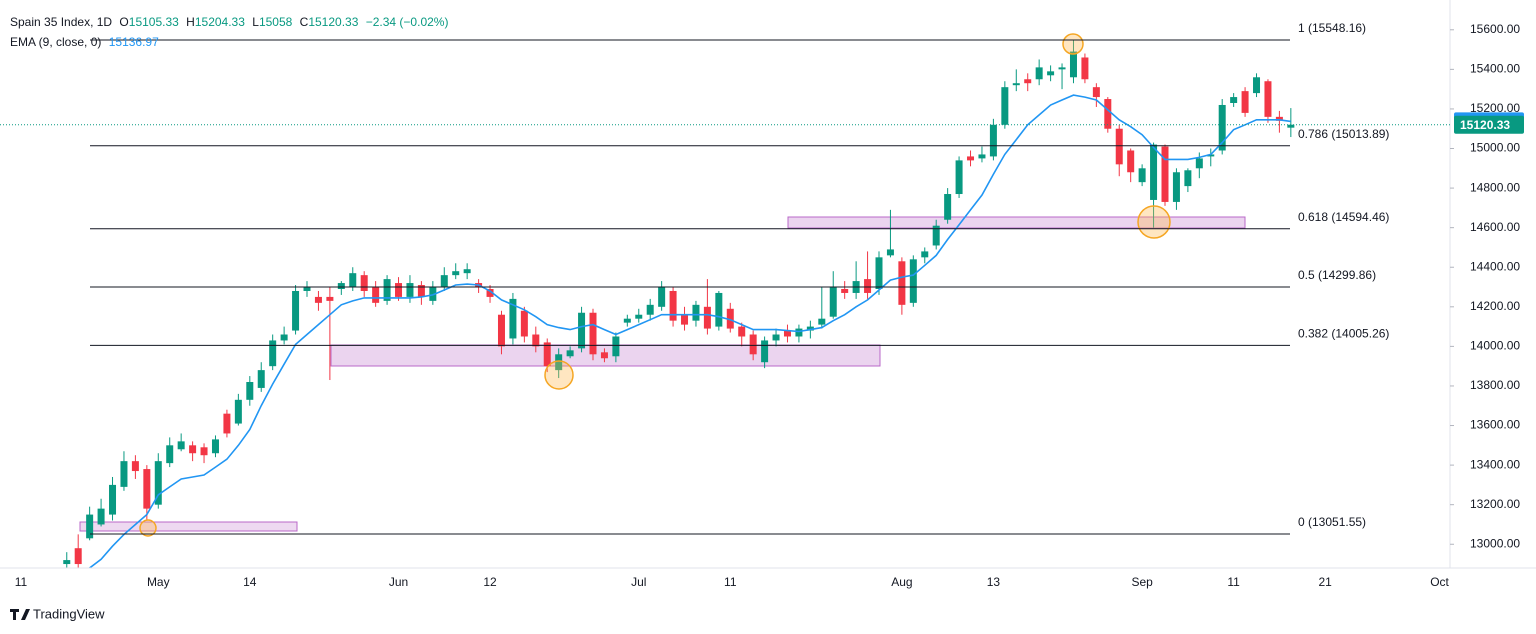  I want to click on fib-label: 0.5 (14299.86), so click(1337, 275).